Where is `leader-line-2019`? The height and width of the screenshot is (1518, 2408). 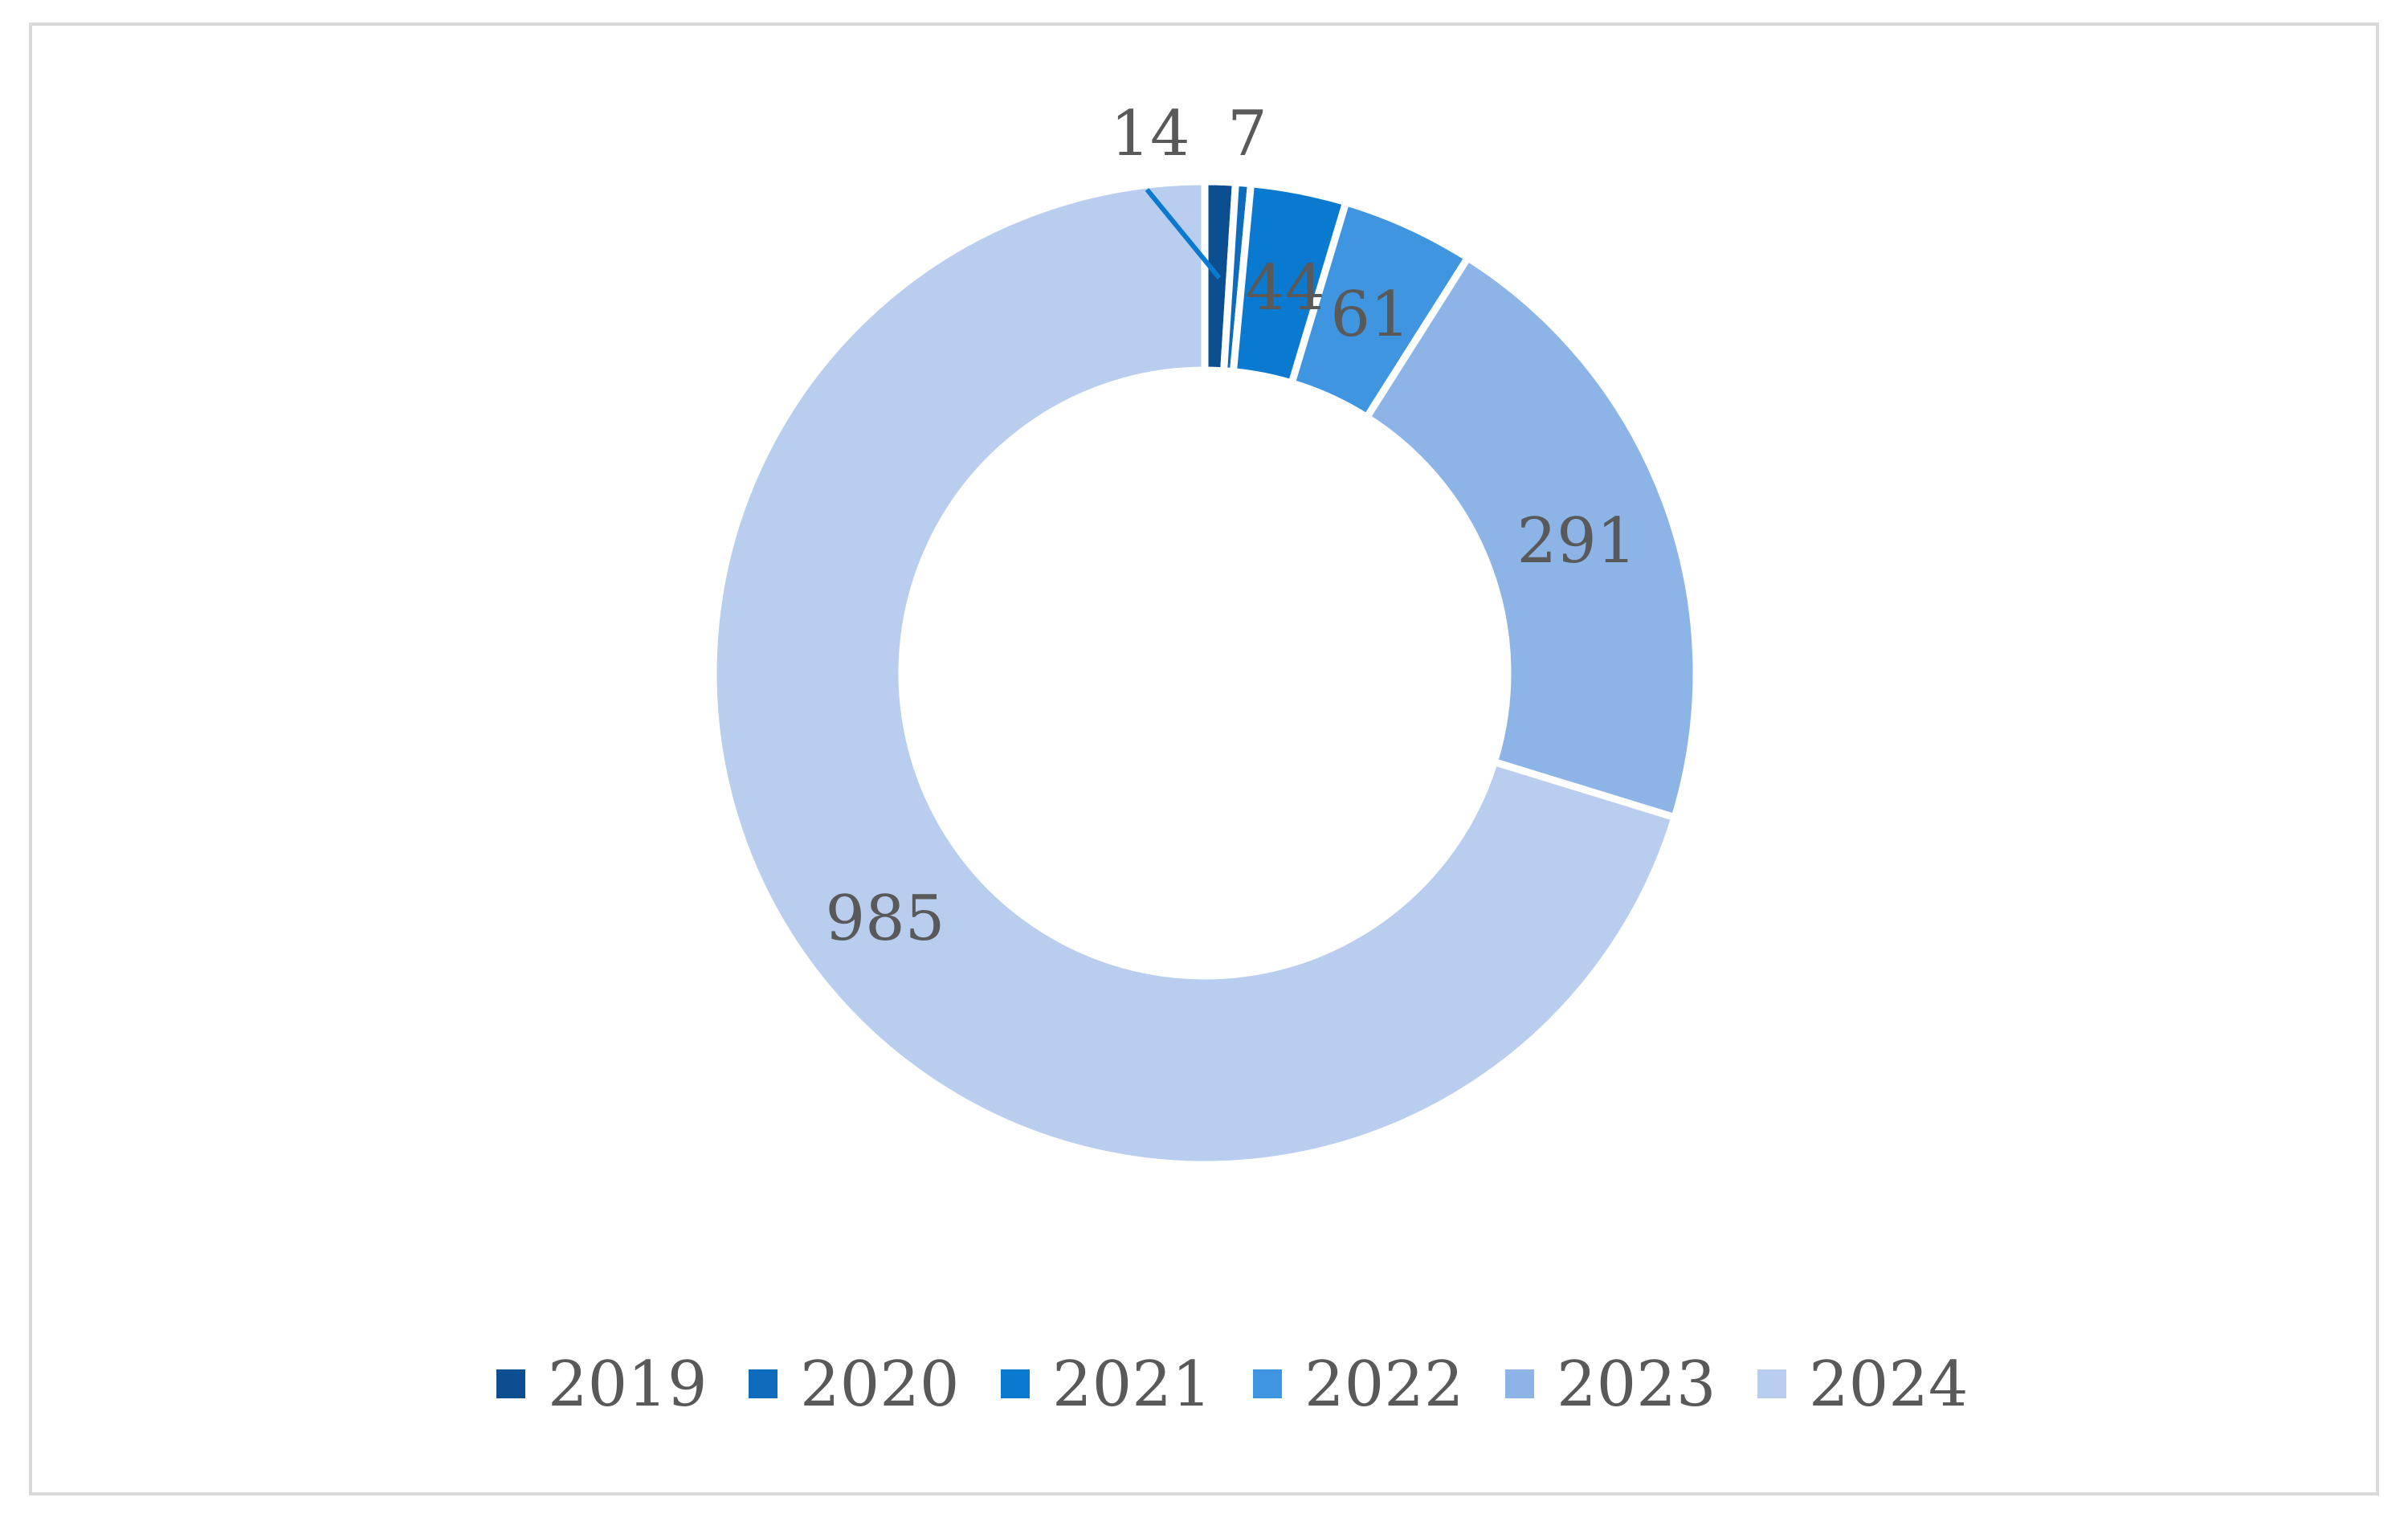 leader-line-2019 is located at coordinates (1183, 234).